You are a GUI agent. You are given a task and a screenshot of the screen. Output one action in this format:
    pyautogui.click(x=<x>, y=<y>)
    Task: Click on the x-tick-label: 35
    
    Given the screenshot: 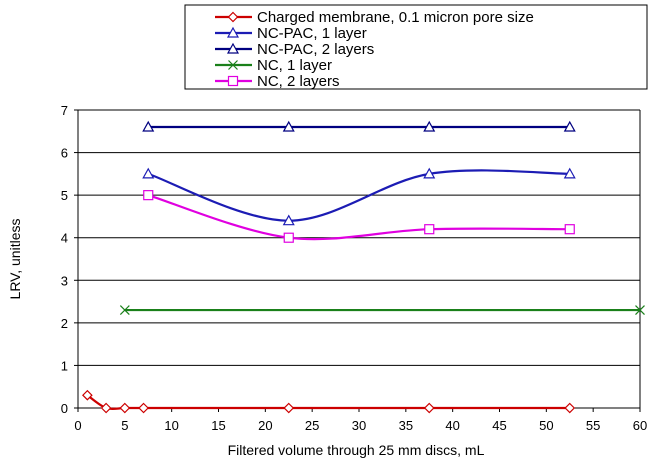 What is the action you would take?
    pyautogui.click(x=406, y=425)
    